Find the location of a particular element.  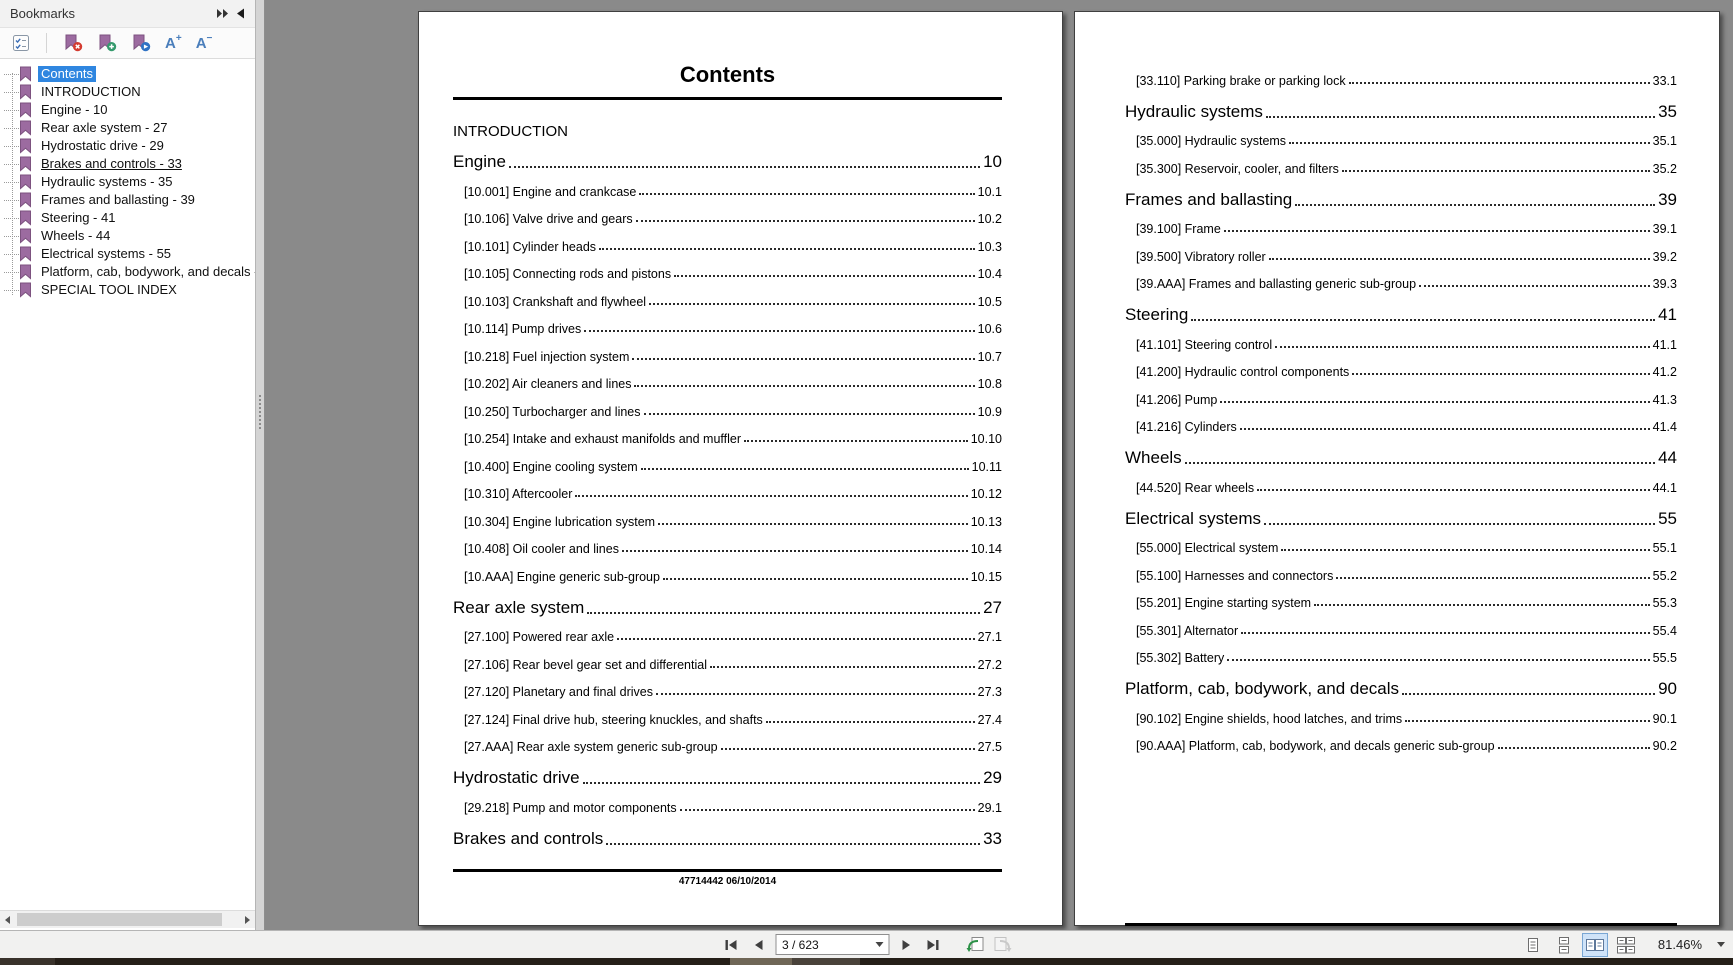

bookmark-label: Electrical systems - 55 is located at coordinates (106, 253).